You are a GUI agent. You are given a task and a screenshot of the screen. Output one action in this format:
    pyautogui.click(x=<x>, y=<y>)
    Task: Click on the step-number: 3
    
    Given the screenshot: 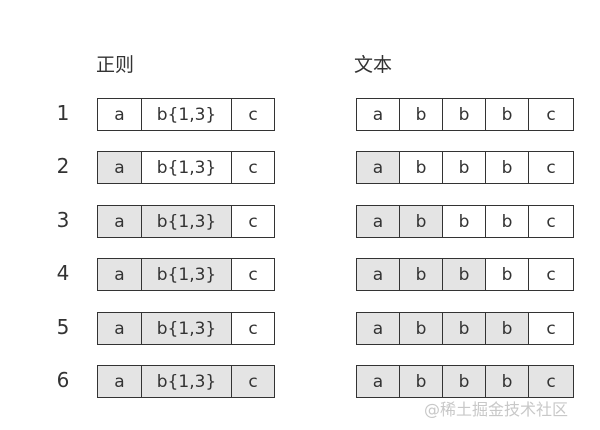 What is the action you would take?
    pyautogui.click(x=63, y=220)
    